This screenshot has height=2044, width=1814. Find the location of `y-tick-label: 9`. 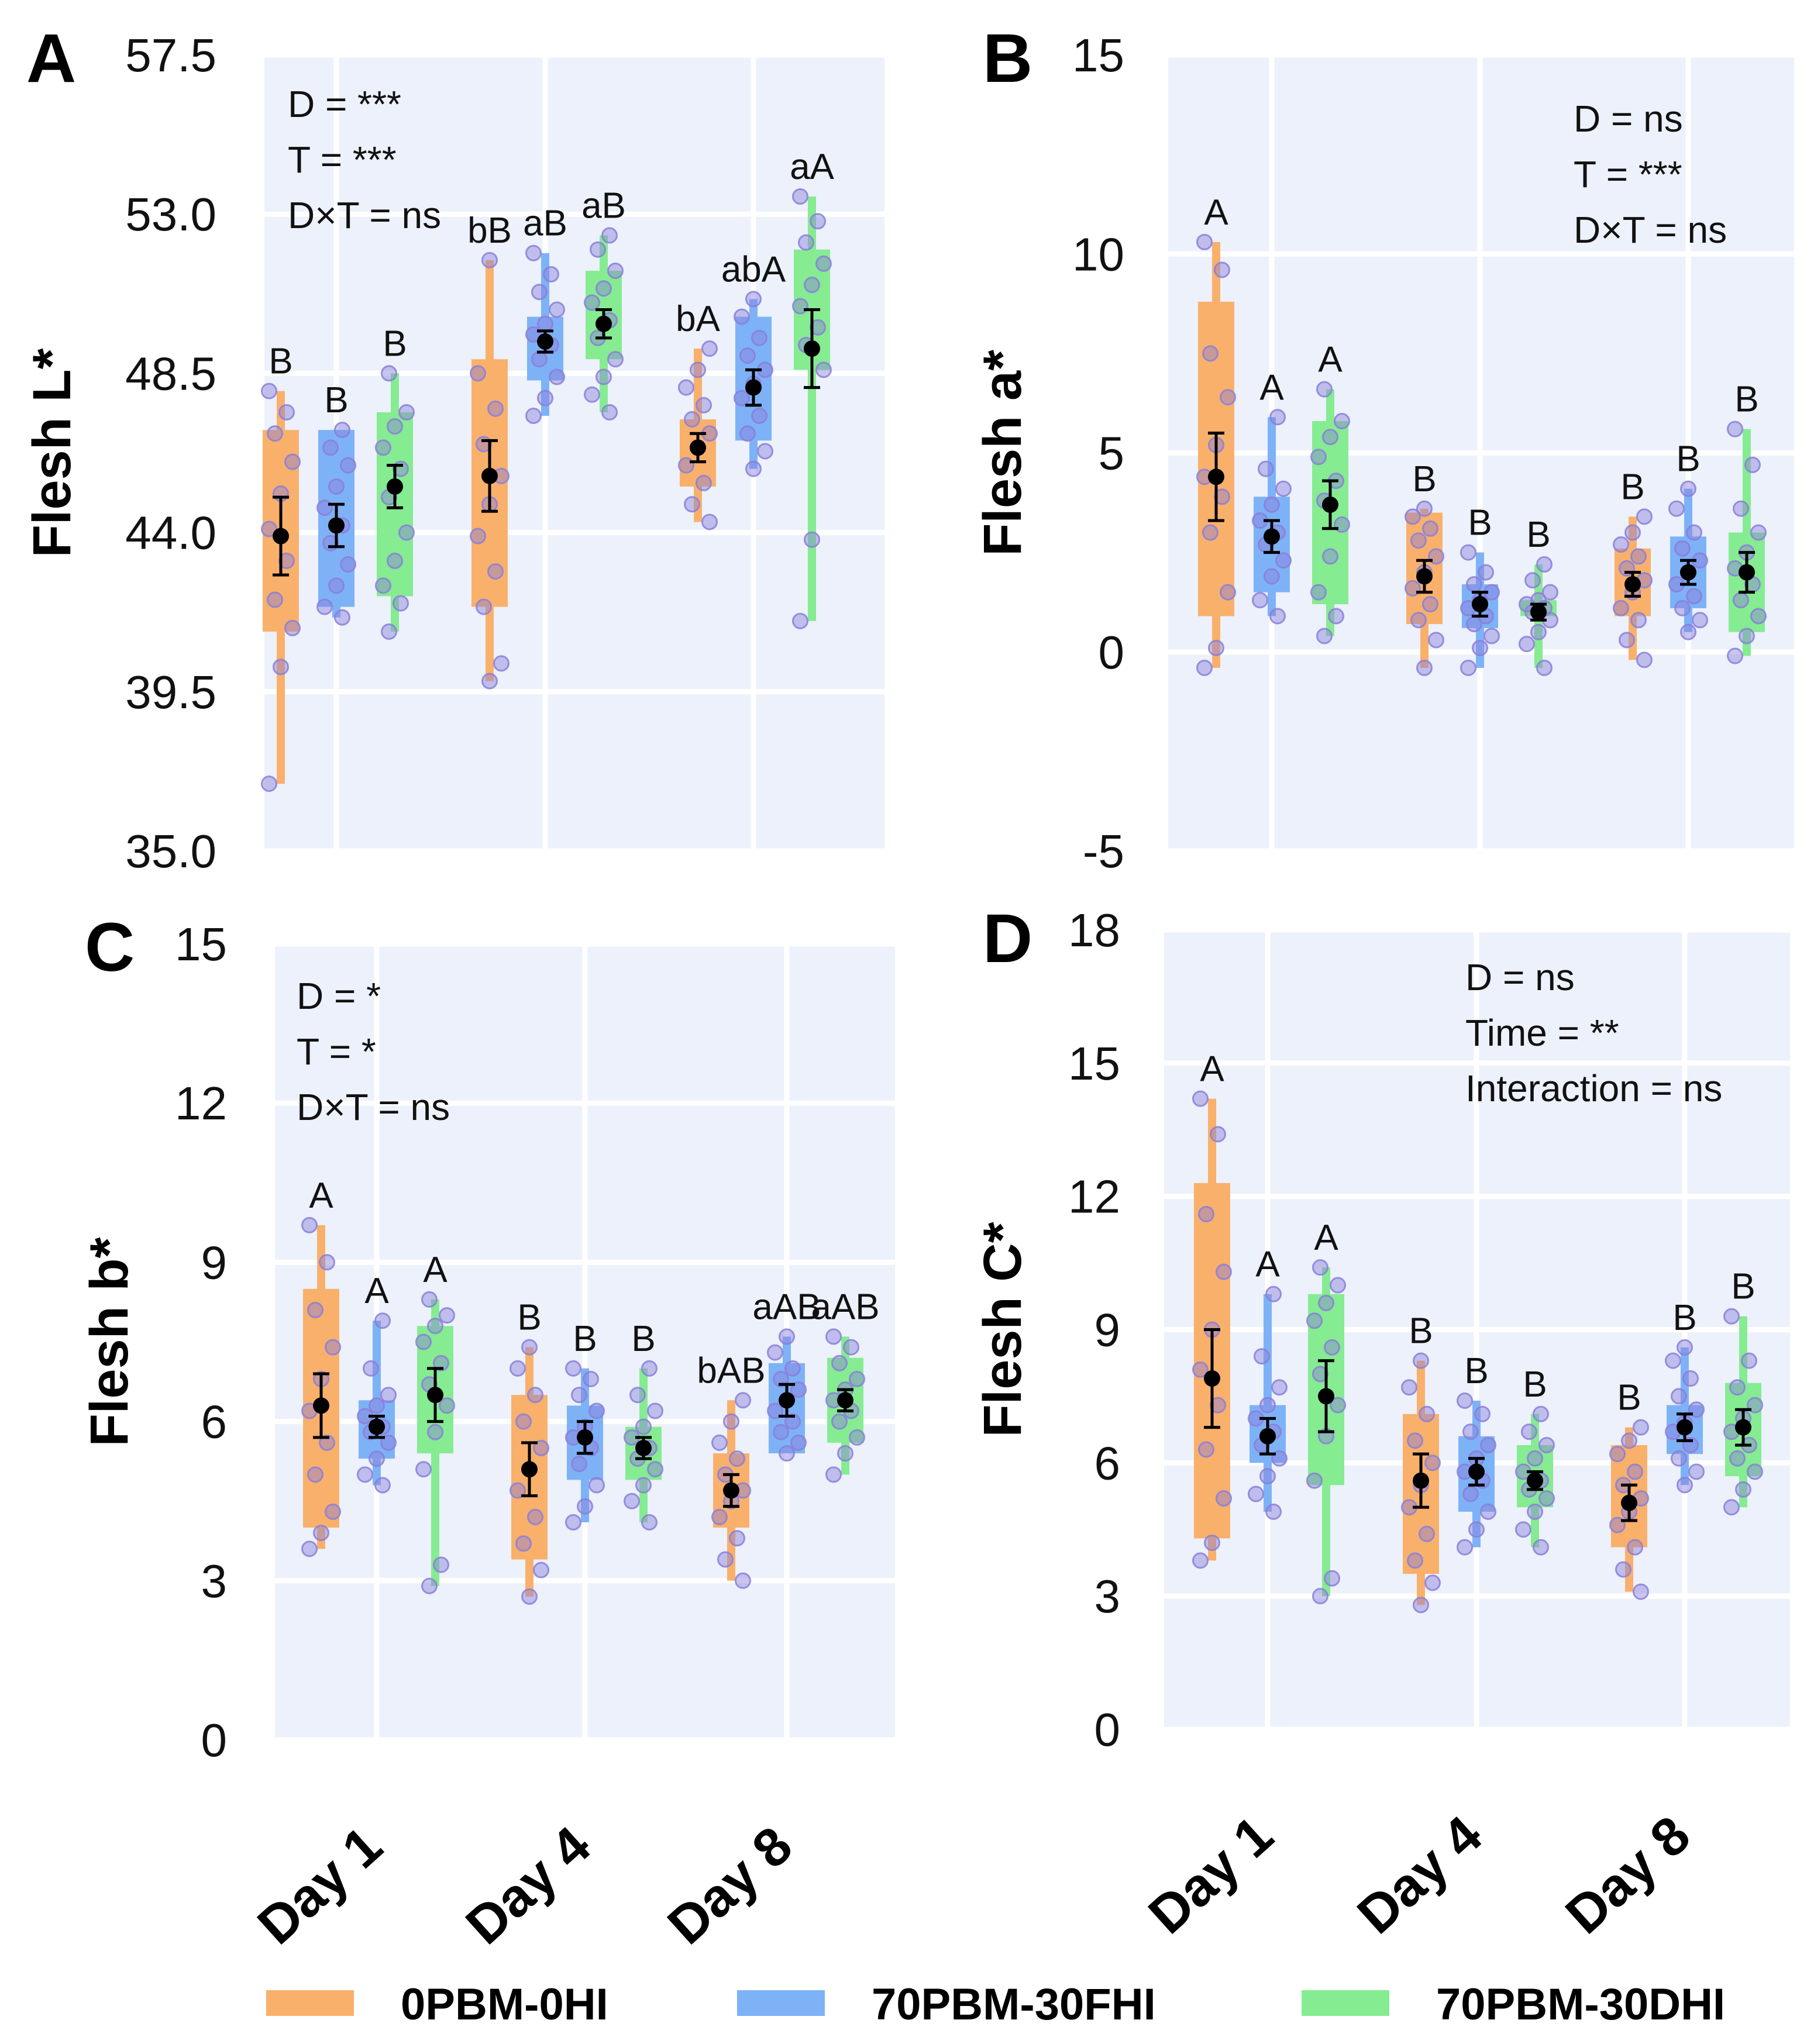

y-tick-label: 9 is located at coordinates (214, 1262).